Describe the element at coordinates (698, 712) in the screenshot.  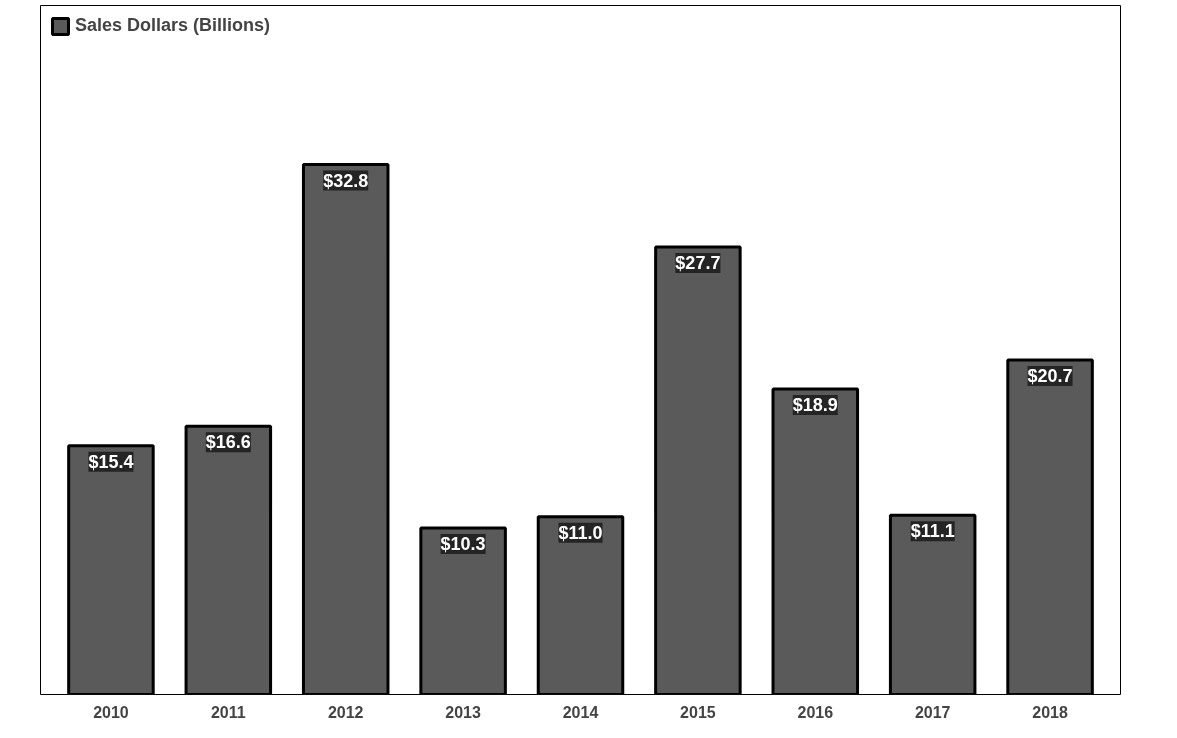
I see `x-tick-label: 2015` at that location.